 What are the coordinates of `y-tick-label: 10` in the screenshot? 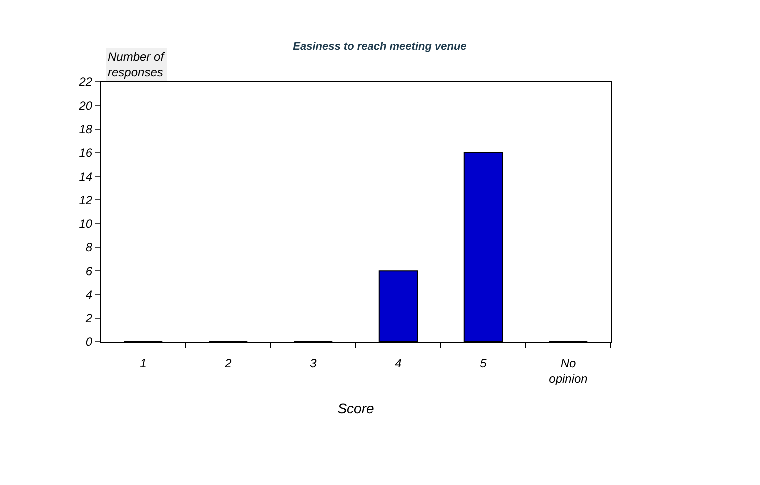 It's located at (86, 224).